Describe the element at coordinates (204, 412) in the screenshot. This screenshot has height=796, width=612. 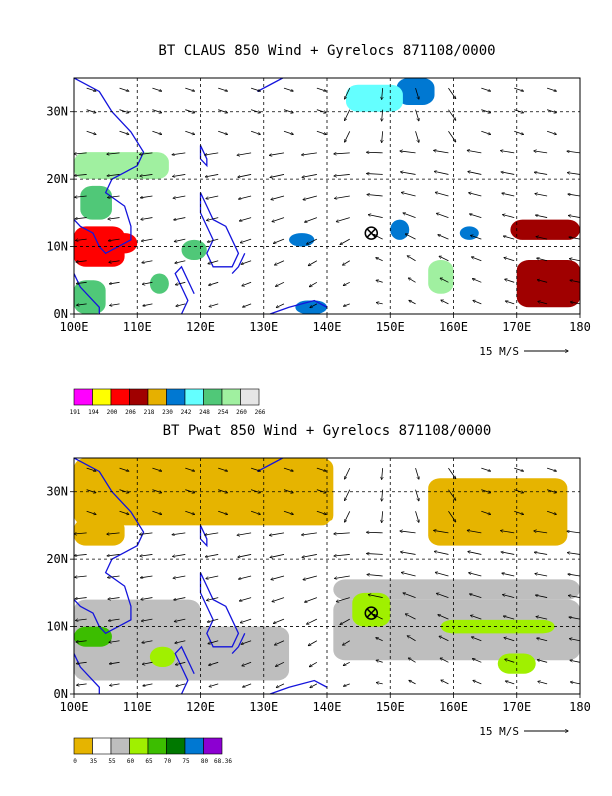
I see `colorbar-label: 248` at that location.